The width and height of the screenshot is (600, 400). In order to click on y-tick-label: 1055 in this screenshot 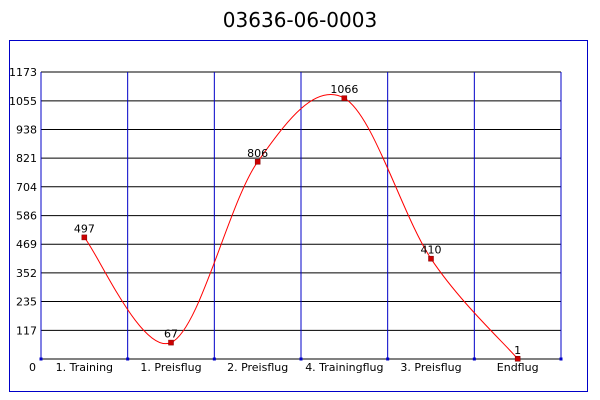, I will do `click(23, 101)`.